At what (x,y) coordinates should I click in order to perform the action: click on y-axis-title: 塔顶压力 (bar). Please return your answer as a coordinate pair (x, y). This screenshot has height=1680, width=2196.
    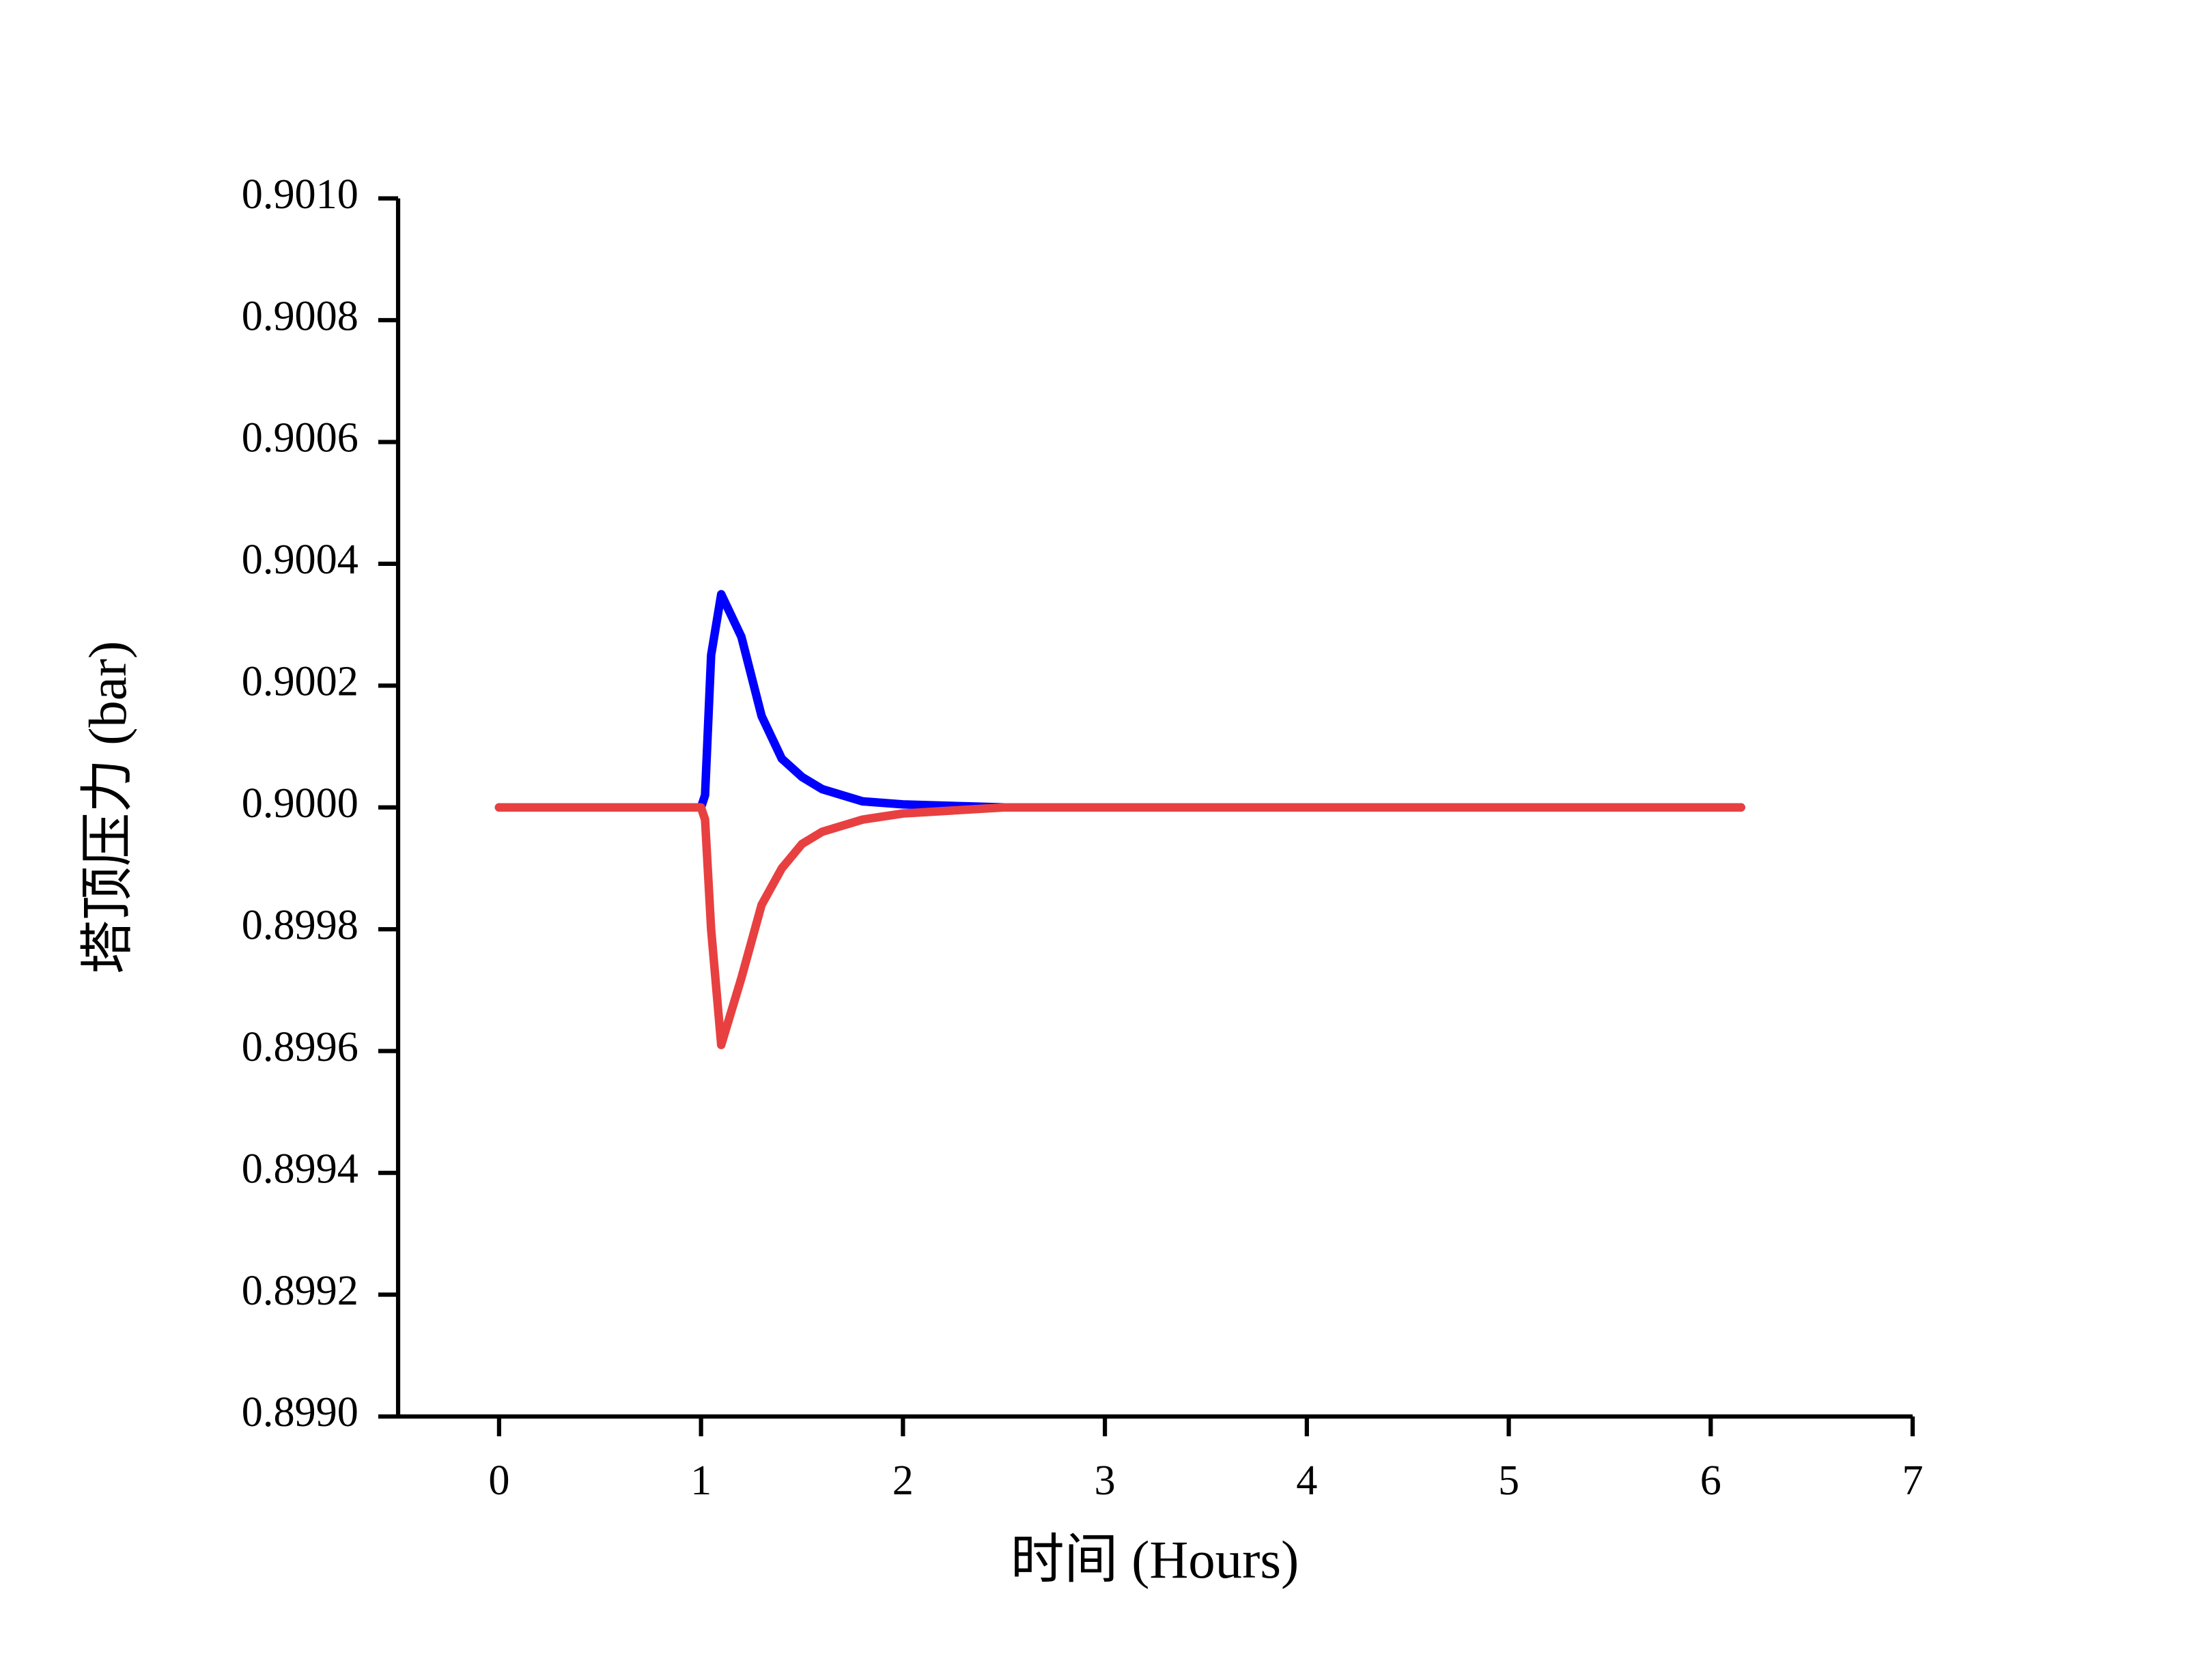
    Looking at the image, I should click on (109, 807).